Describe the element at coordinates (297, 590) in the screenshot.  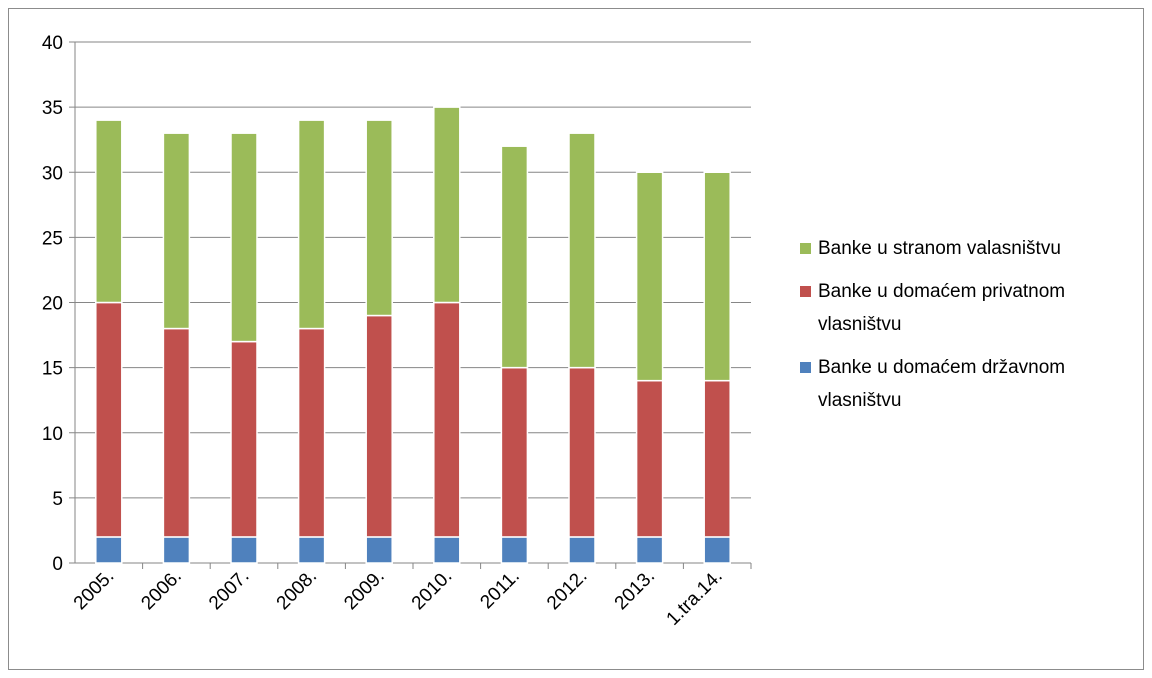
I see `x-tick-label: 2008.` at that location.